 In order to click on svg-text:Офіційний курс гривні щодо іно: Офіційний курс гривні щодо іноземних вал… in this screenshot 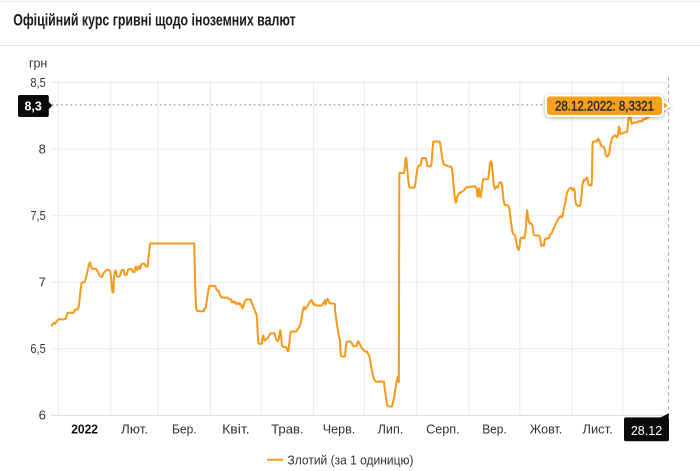, I will do `click(154, 20)`.